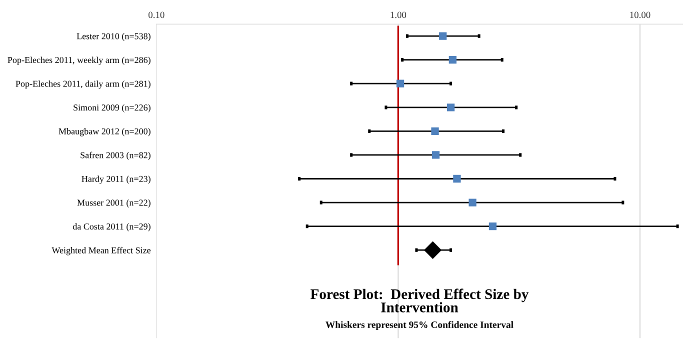 Image resolution: width=686 pixels, height=345 pixels. I want to click on y-tick-label: Hardy 2011 (n=23), so click(116, 180).